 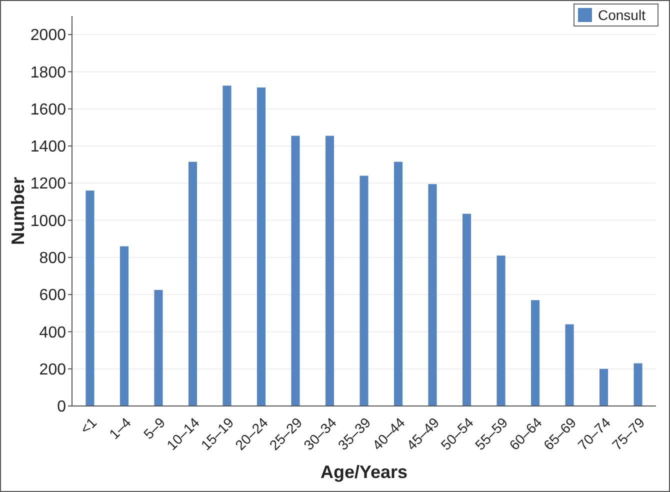 What do you see at coordinates (48, 221) in the screenshot?
I see `y-tick-label: 1000` at bounding box center [48, 221].